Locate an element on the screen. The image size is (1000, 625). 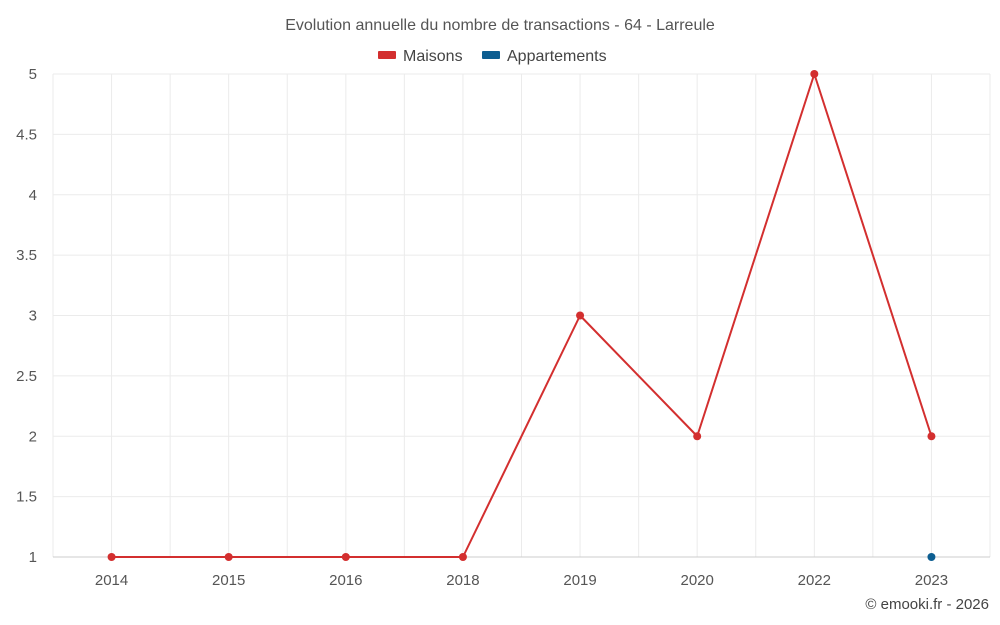
footer-credit: © emooki.fr - 2026 is located at coordinates (927, 604).